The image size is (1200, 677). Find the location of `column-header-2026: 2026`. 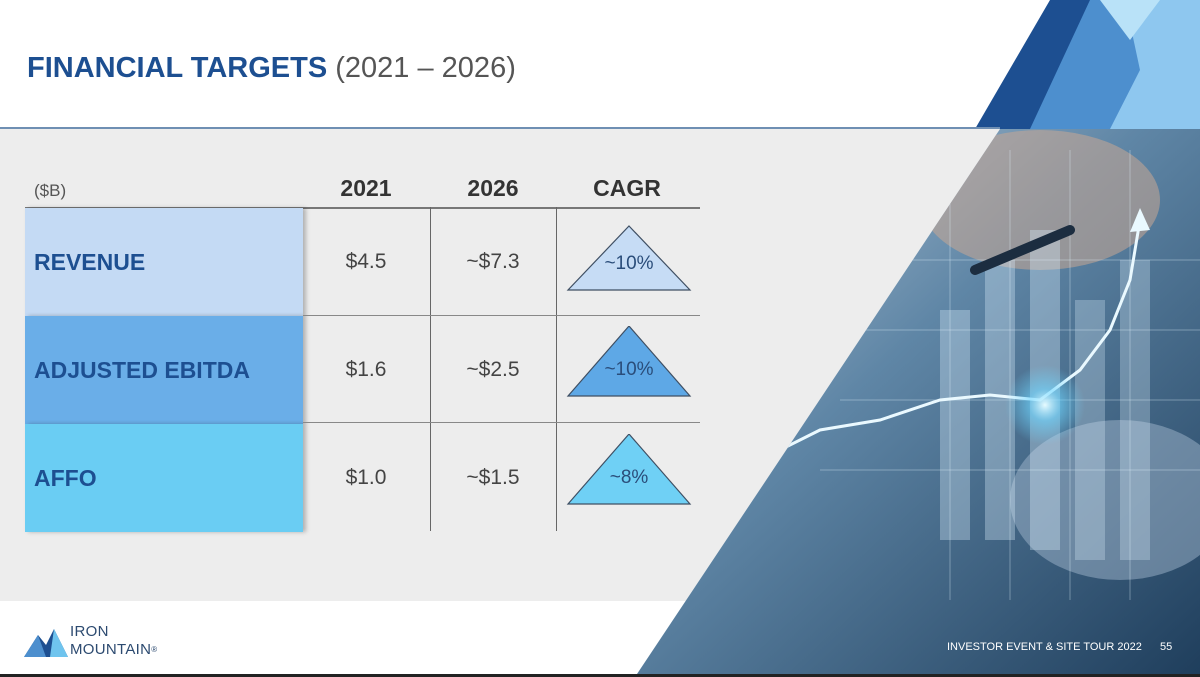

column-header-2026: 2026 is located at coordinates (493, 188).